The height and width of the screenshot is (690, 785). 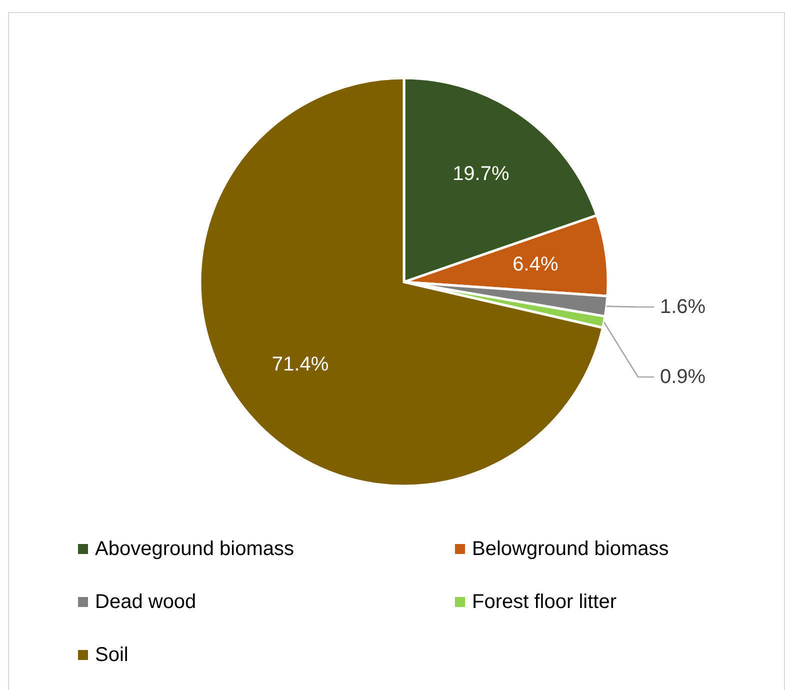 I want to click on data-label: 0.9%, so click(x=683, y=377).